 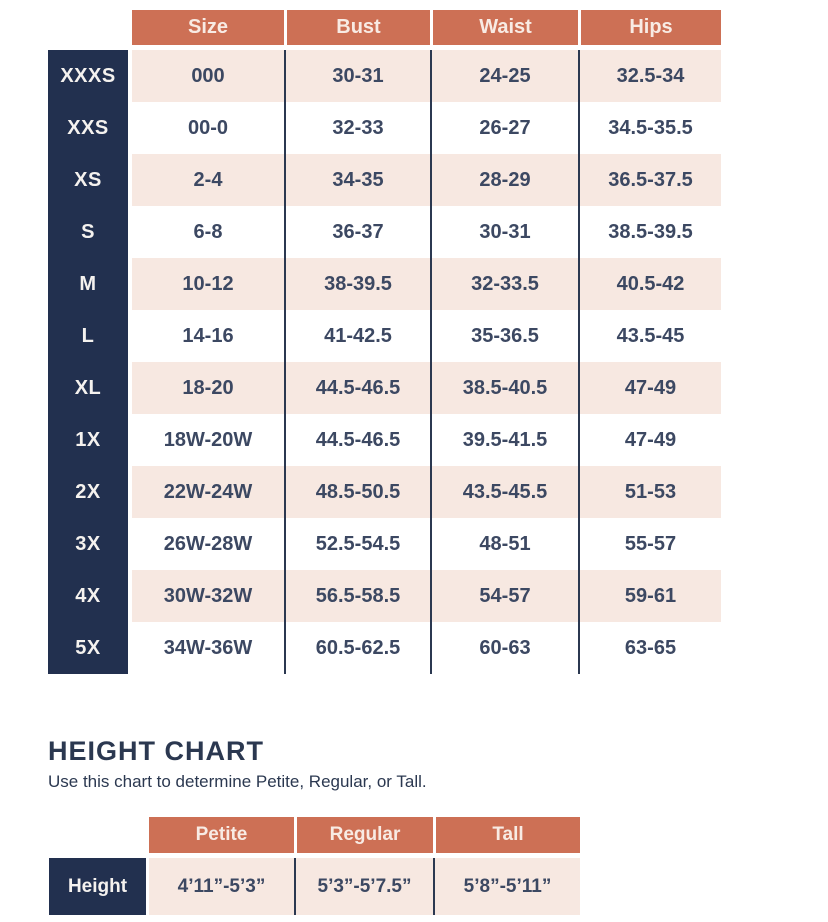 What do you see at coordinates (88, 232) in the screenshot?
I see `row-label: S` at bounding box center [88, 232].